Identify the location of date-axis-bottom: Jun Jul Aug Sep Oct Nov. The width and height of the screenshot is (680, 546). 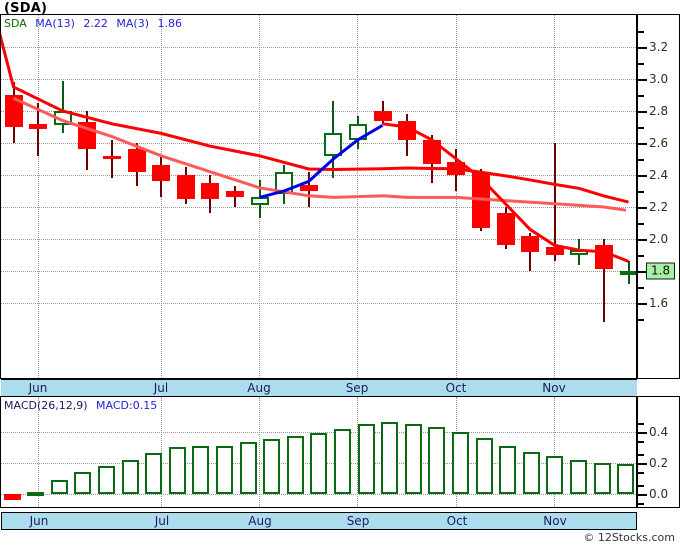
(319, 521).